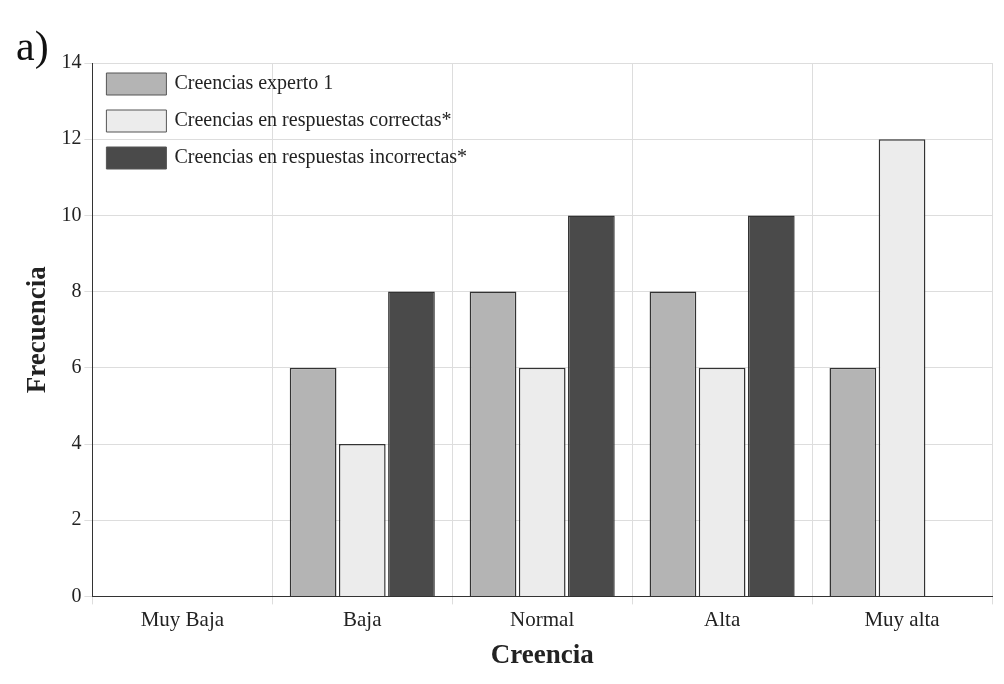 The height and width of the screenshot is (684, 1004). Describe the element at coordinates (542, 618) in the screenshot. I see `x-tick-label: Normal` at that location.